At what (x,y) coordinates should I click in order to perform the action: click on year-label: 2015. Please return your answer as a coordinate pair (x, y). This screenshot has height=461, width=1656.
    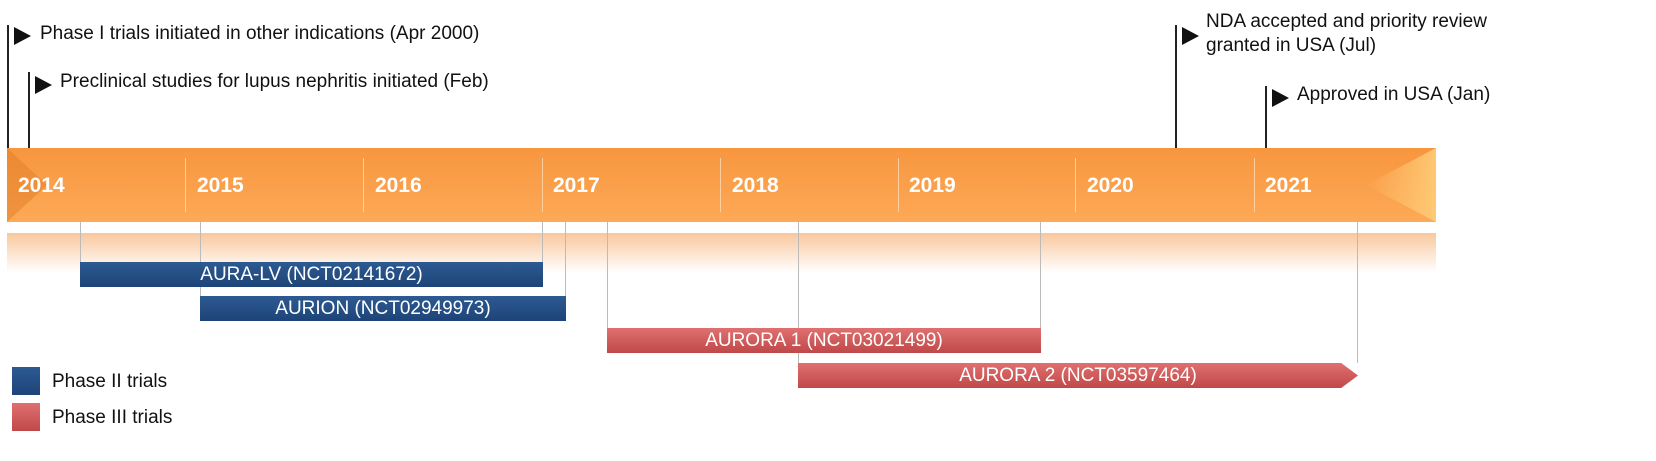
    Looking at the image, I should click on (220, 185).